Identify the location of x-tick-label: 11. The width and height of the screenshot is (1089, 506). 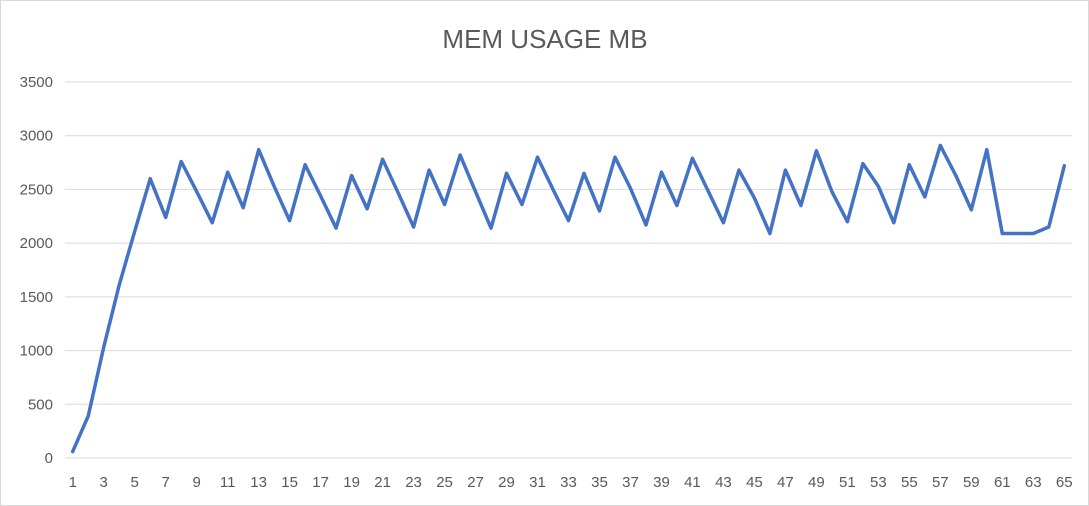
(228, 482).